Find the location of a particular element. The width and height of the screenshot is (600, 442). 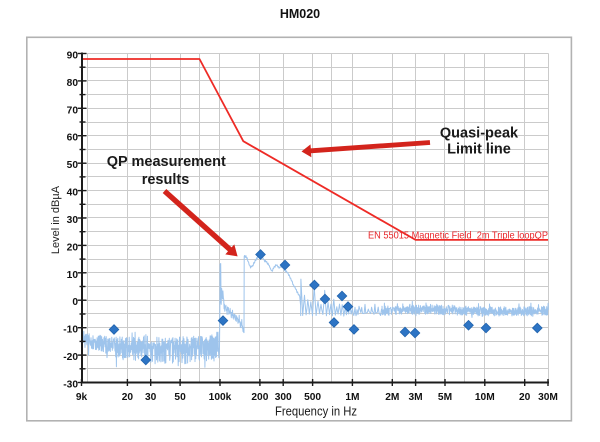

svg-text: results is located at coordinates (166, 180).